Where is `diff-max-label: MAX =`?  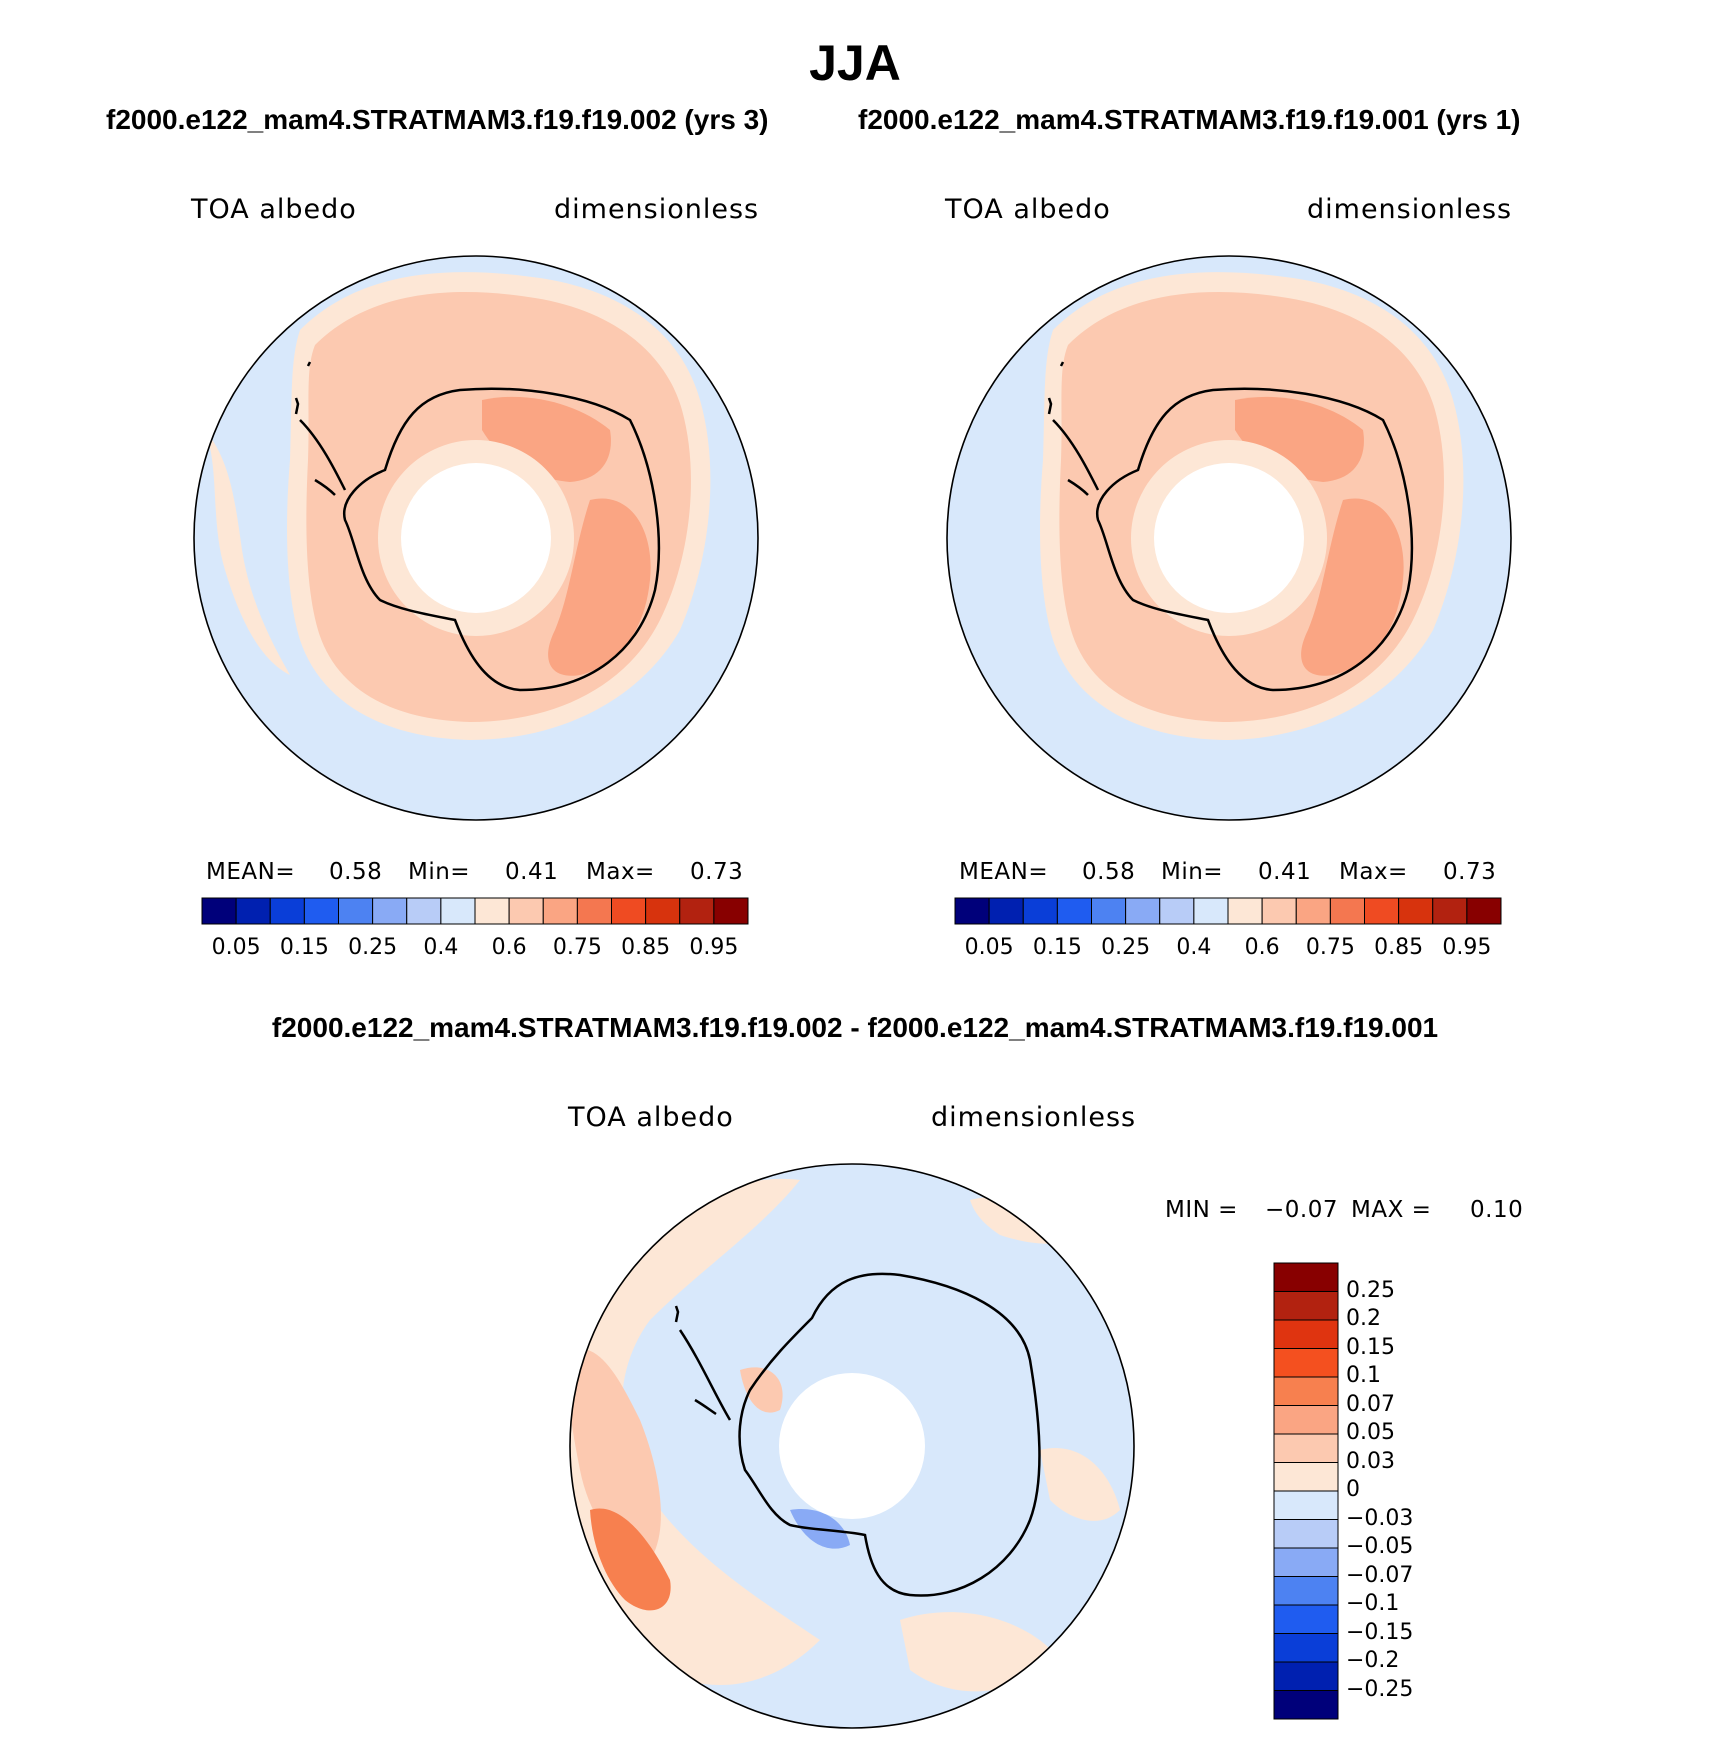
diff-max-label: MAX = is located at coordinates (1391, 1210).